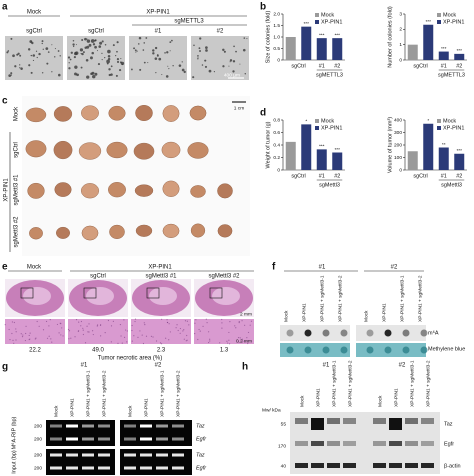  I want to click on y-tick-label: 100, so click(398, 158).